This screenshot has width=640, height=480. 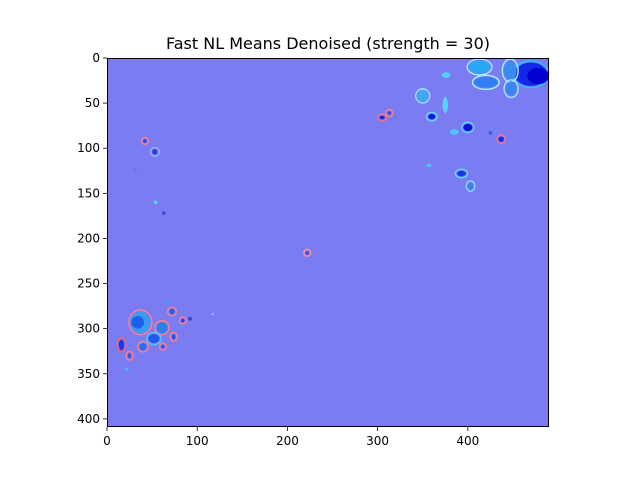 I want to click on y-tick-label-200: 200, so click(x=88, y=238).